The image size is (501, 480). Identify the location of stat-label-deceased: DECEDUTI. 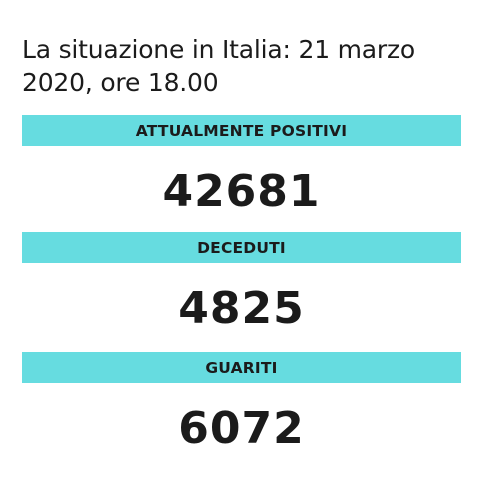
(241, 247).